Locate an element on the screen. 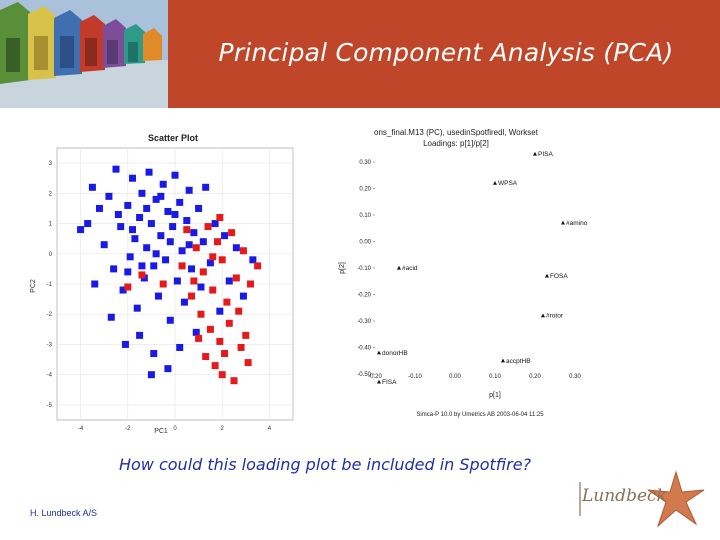  scatter-y-tick: -5 is located at coordinates (50, 406).